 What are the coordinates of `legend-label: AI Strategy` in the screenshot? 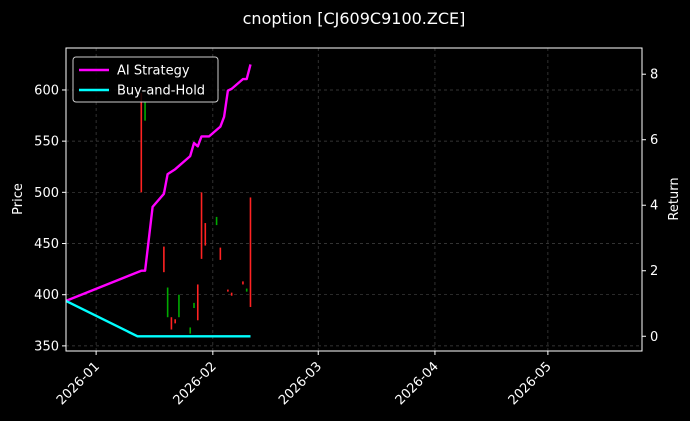 It's located at (153, 71).